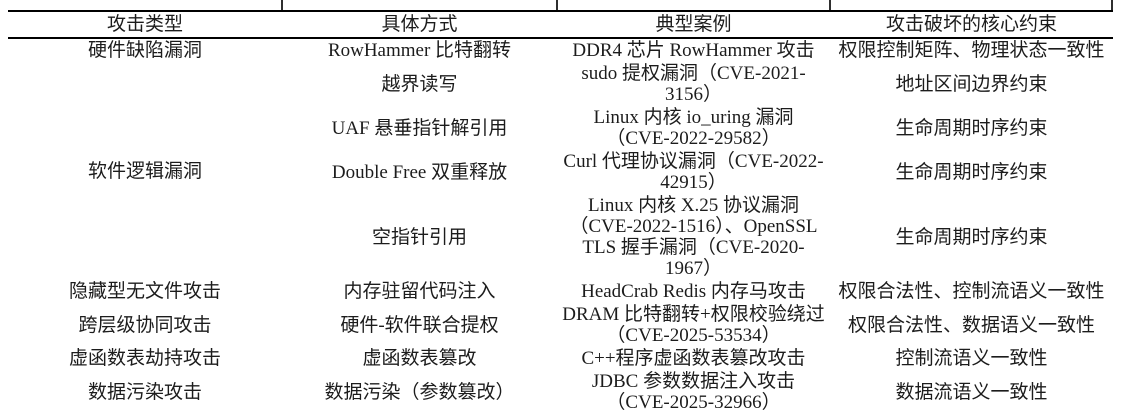 Image resolution: width=1121 pixels, height=412 pixels. What do you see at coordinates (971, 84) in the screenshot?
I see `constraint-cell: 地址区间边界约束` at bounding box center [971, 84].